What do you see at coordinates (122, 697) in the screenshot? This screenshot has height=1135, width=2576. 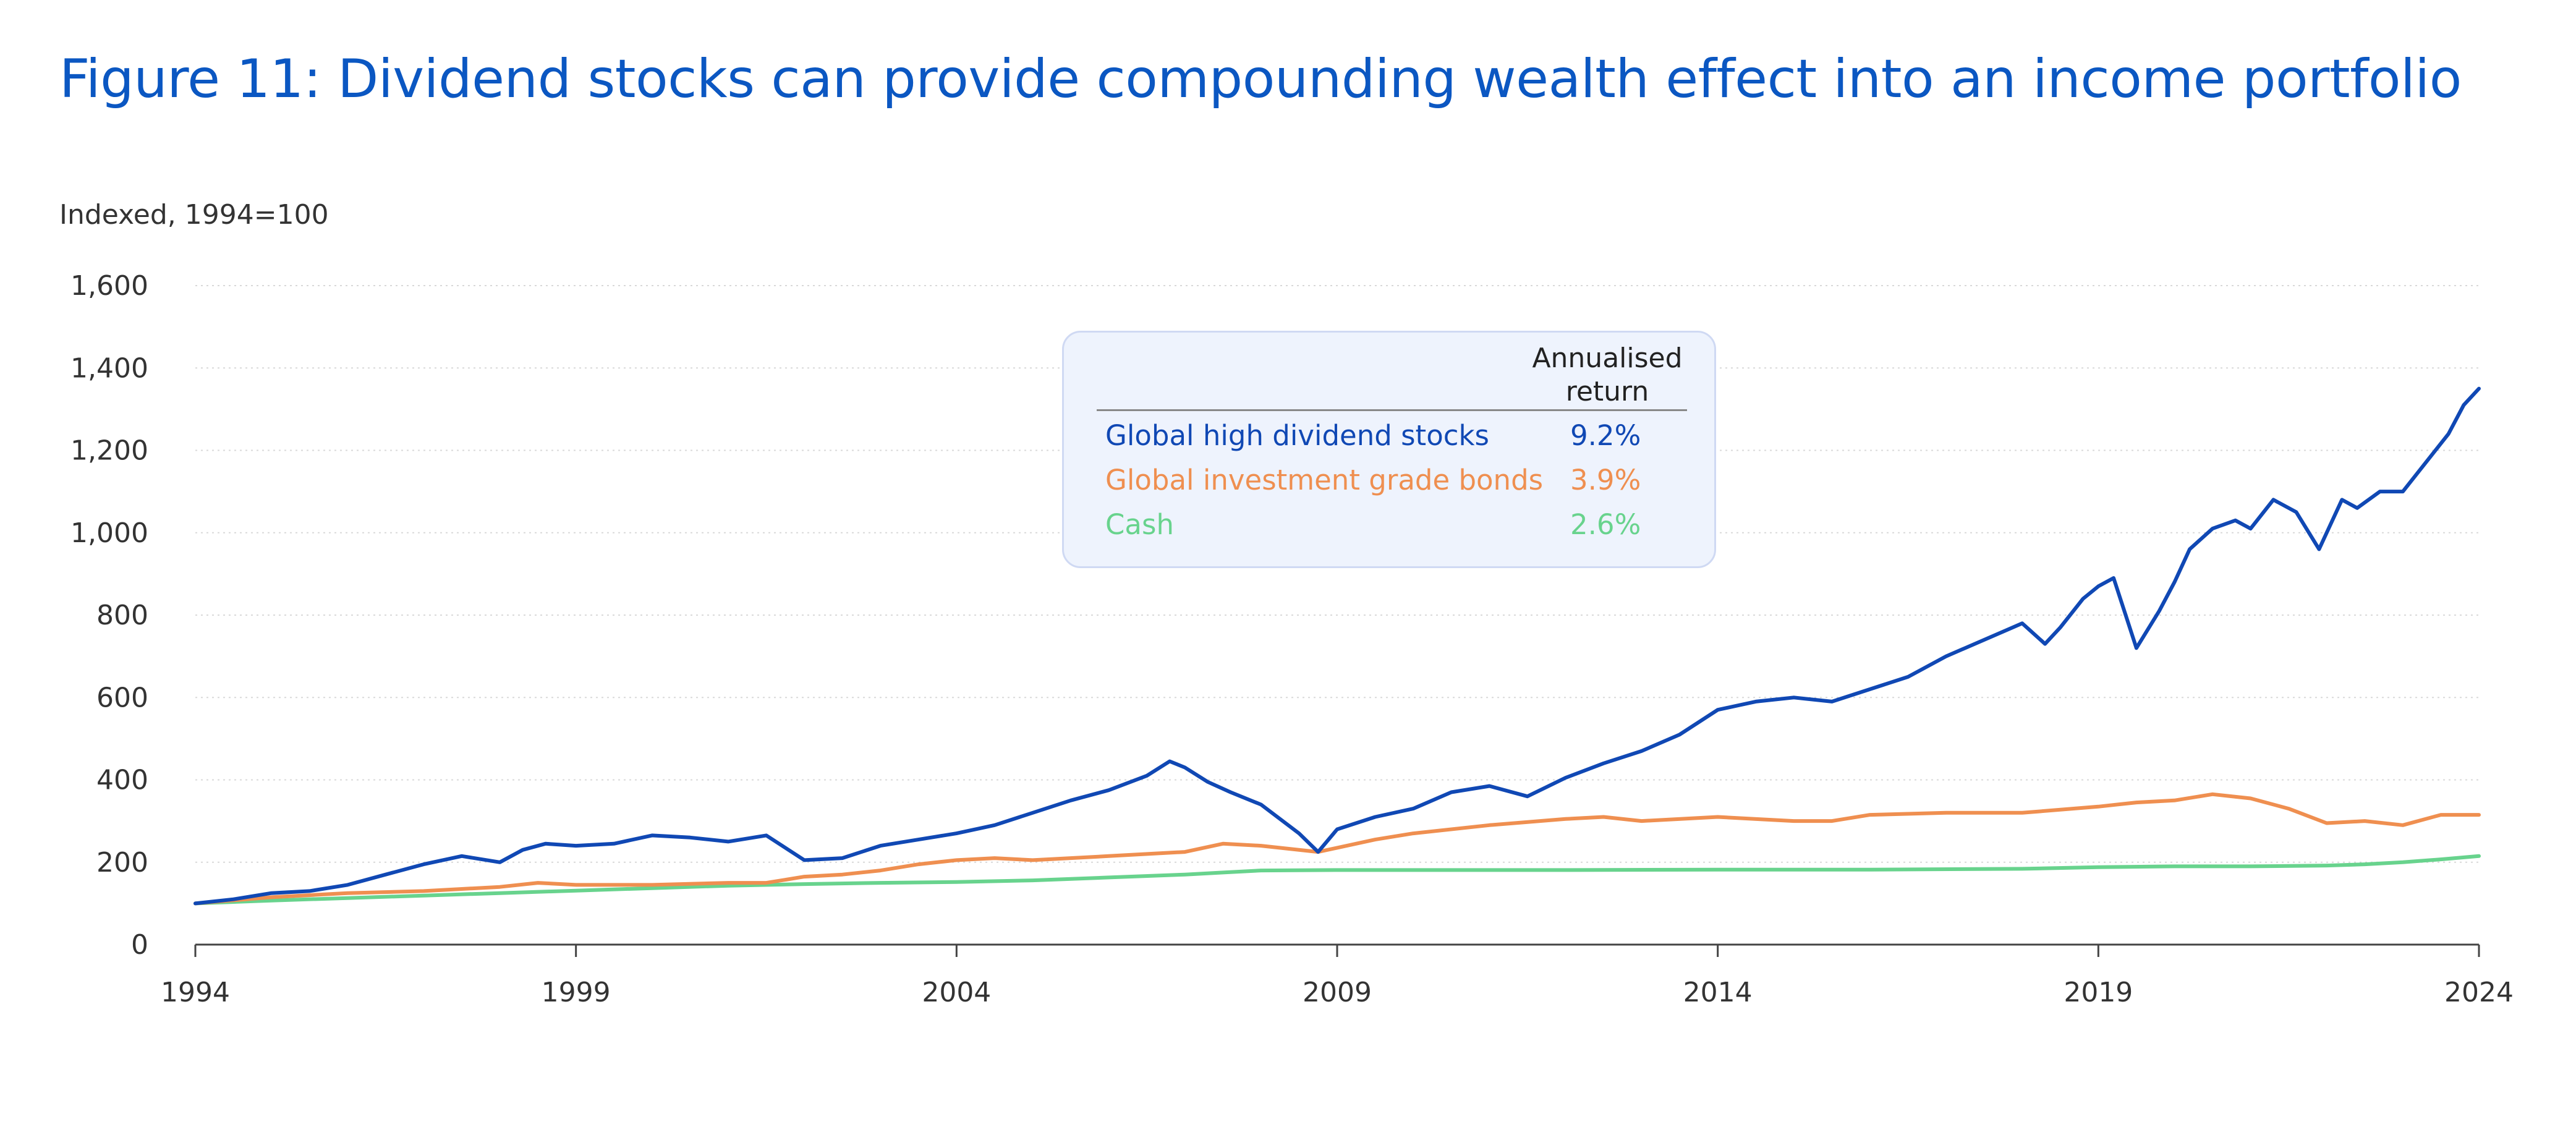 I see `y-tick-label: 600` at bounding box center [122, 697].